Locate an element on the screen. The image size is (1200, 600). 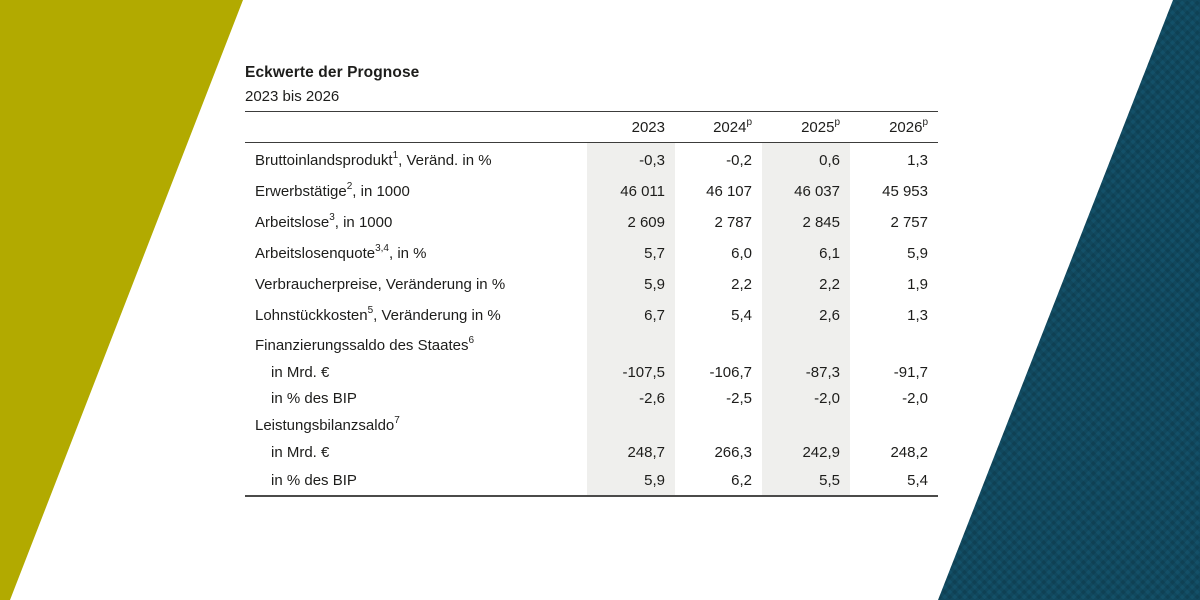
cell-value: 2 845 is located at coordinates (821, 222).